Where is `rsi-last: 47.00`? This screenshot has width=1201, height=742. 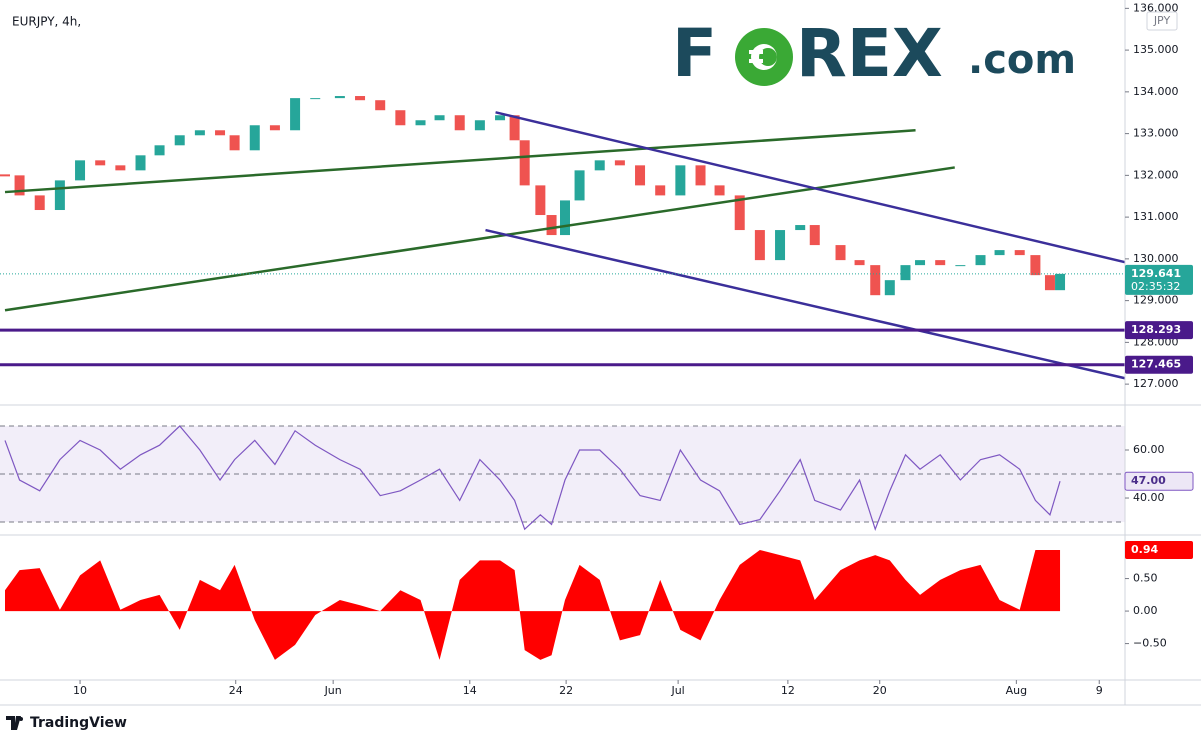 rsi-last: 47.00 is located at coordinates (1148, 480).